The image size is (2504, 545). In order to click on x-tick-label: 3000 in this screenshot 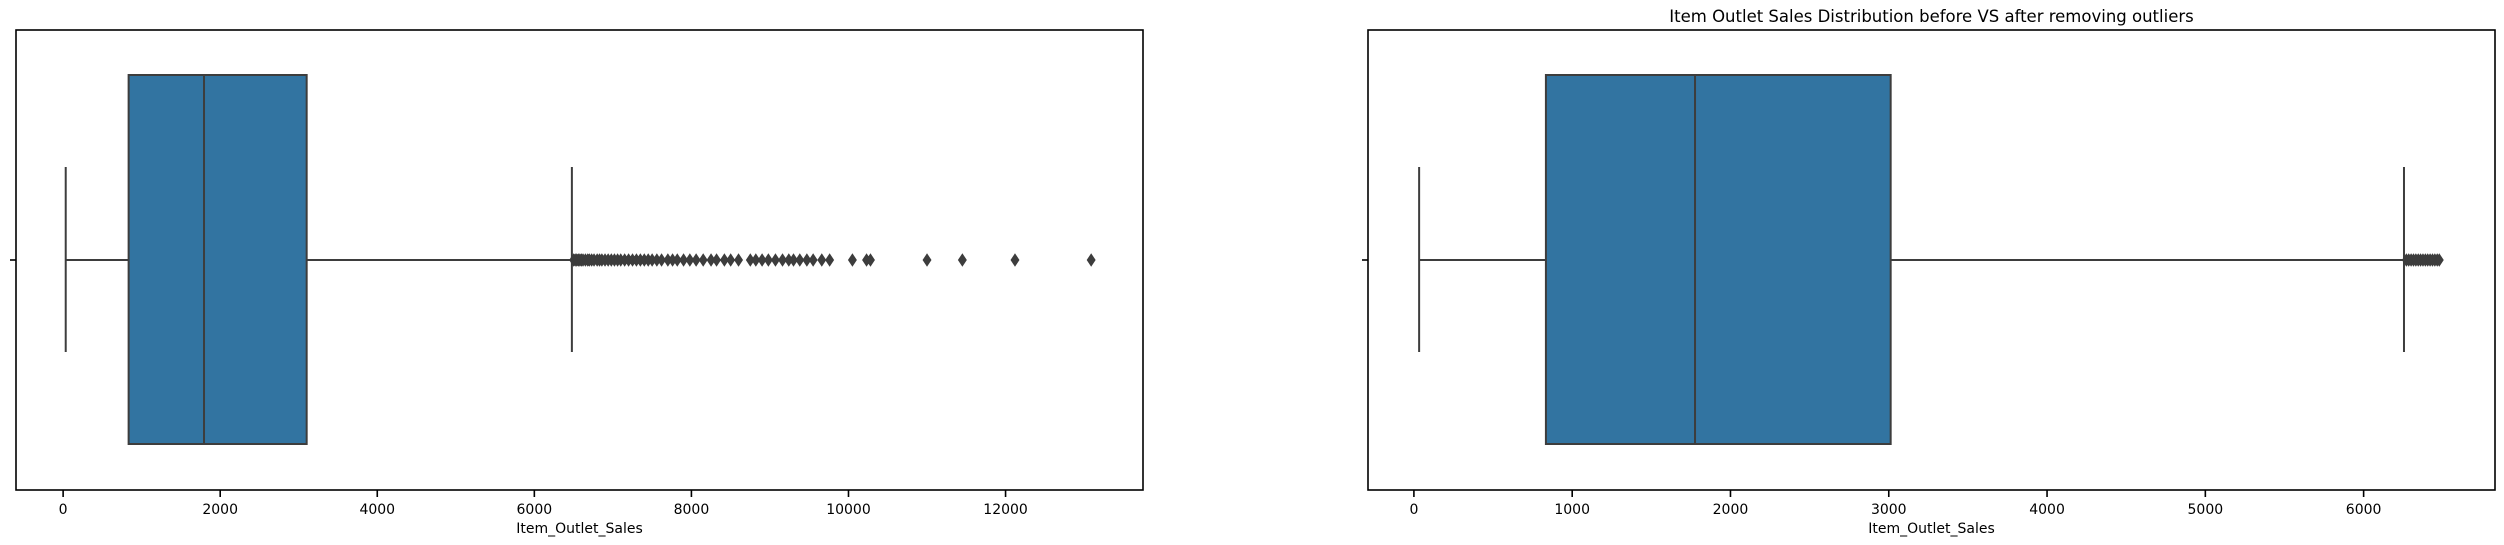, I will do `click(1889, 510)`.